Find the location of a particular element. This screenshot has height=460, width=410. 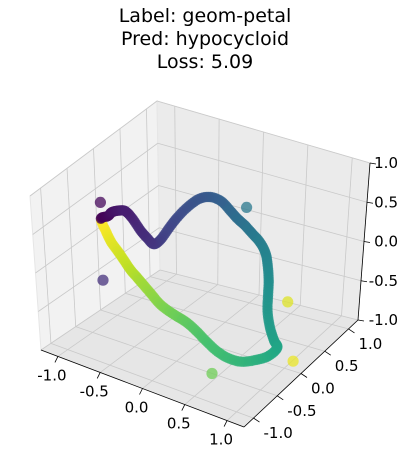

z-tick-label: -0.5 is located at coordinates (383, 281).